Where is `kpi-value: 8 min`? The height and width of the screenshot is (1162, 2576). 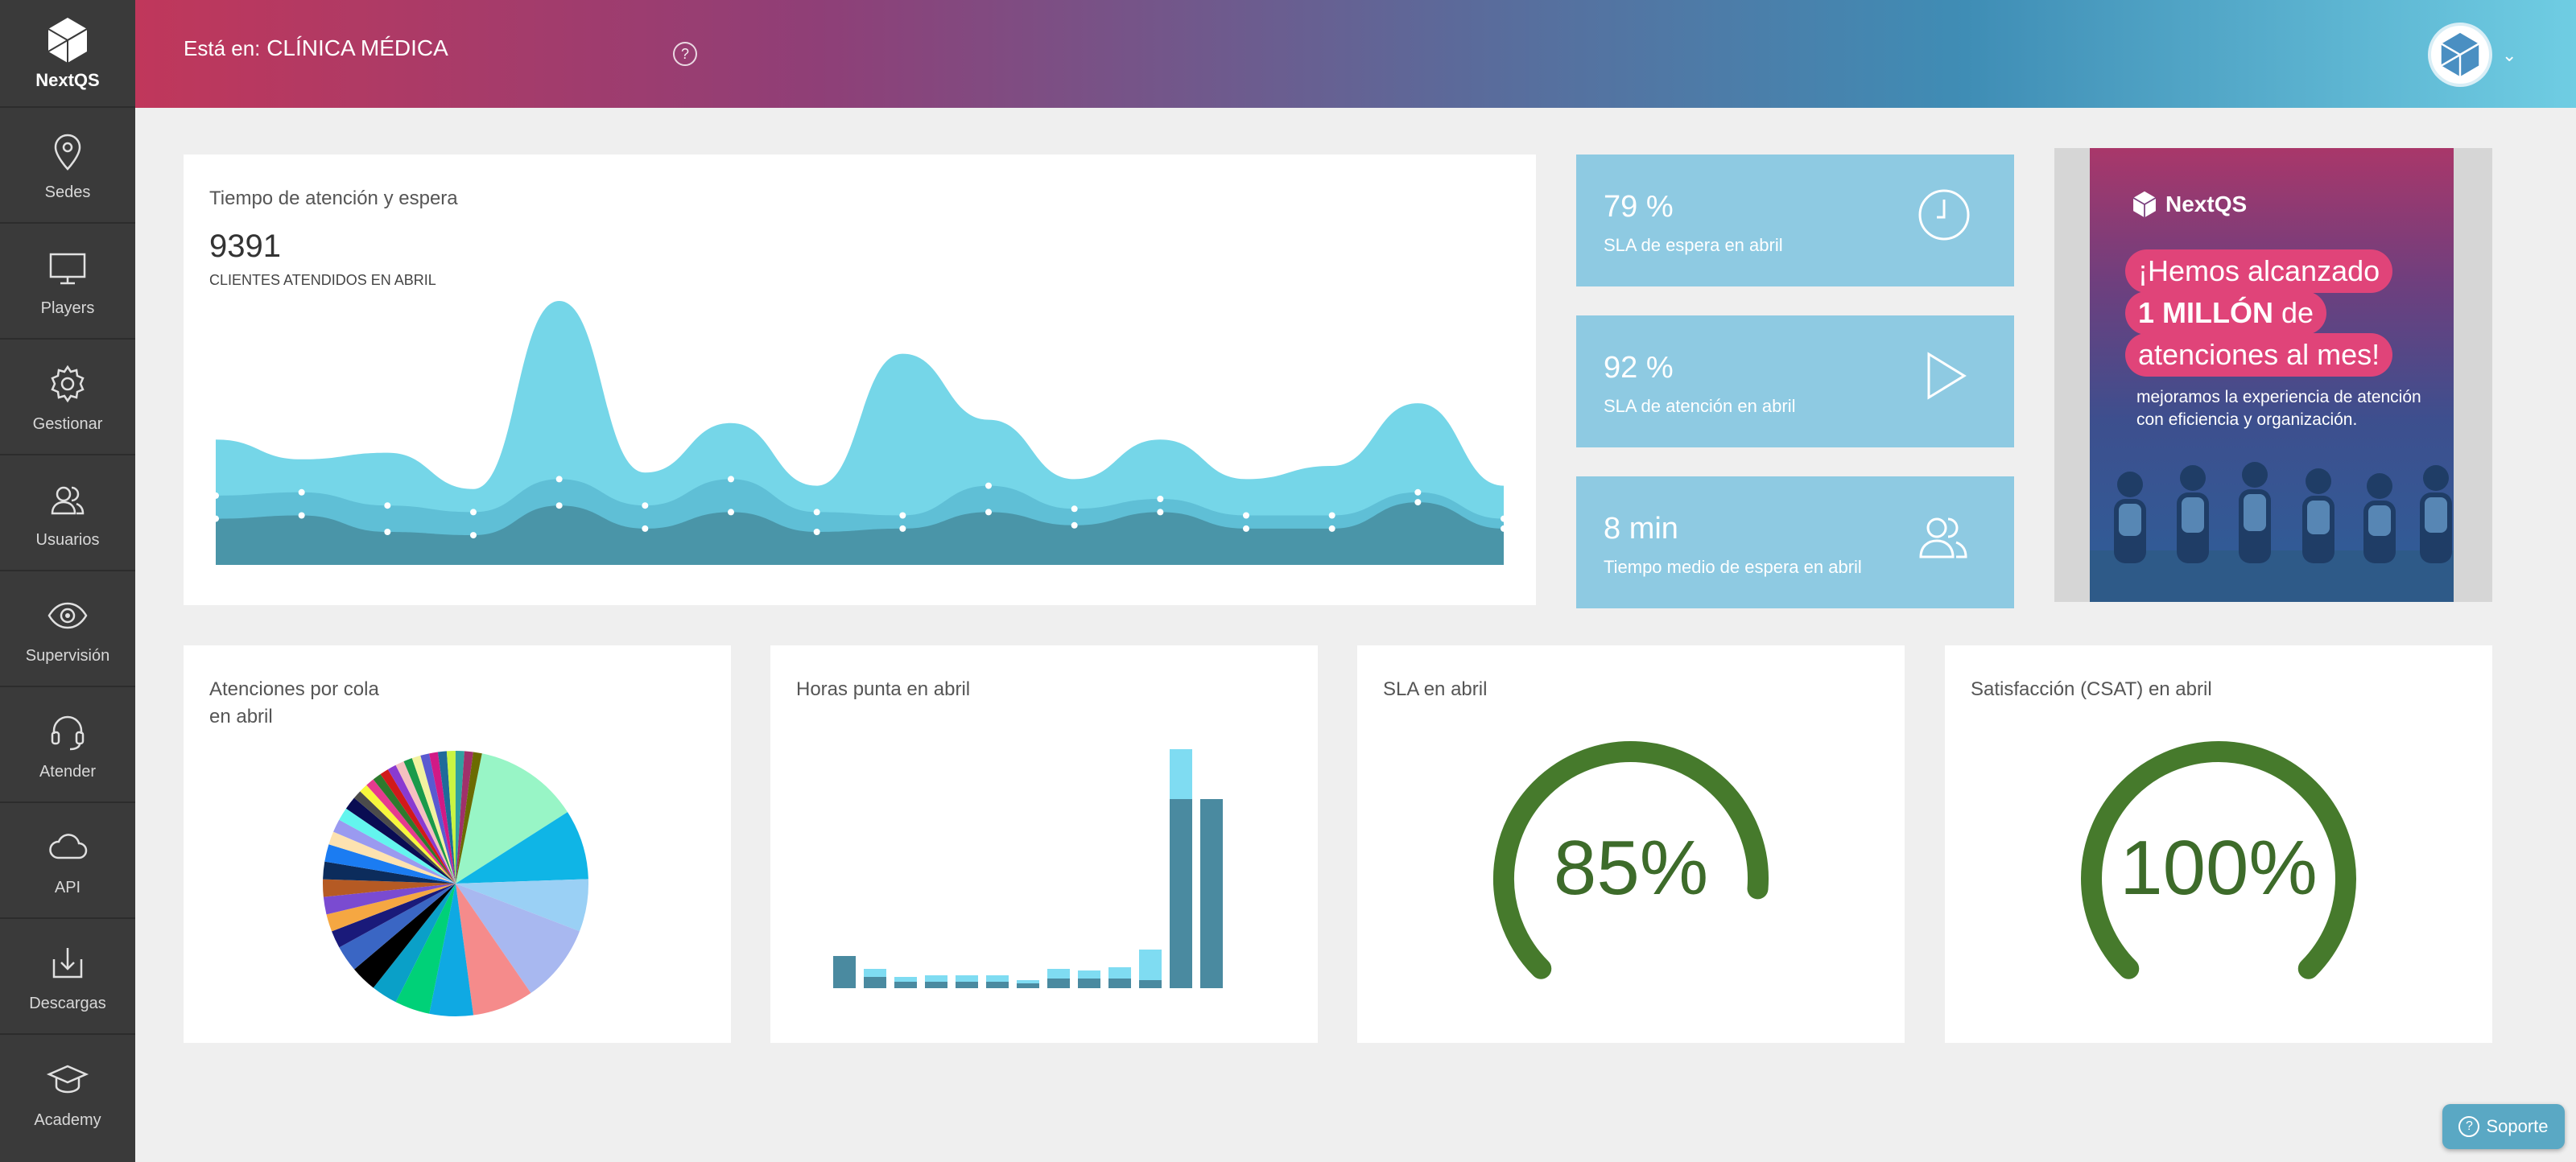 kpi-value: 8 min is located at coordinates (1641, 529).